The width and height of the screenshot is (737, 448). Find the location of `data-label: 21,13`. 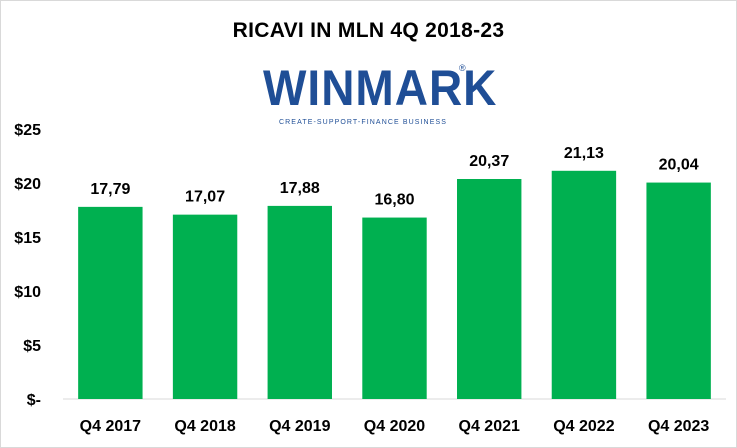

data-label: 21,13 is located at coordinates (584, 153).